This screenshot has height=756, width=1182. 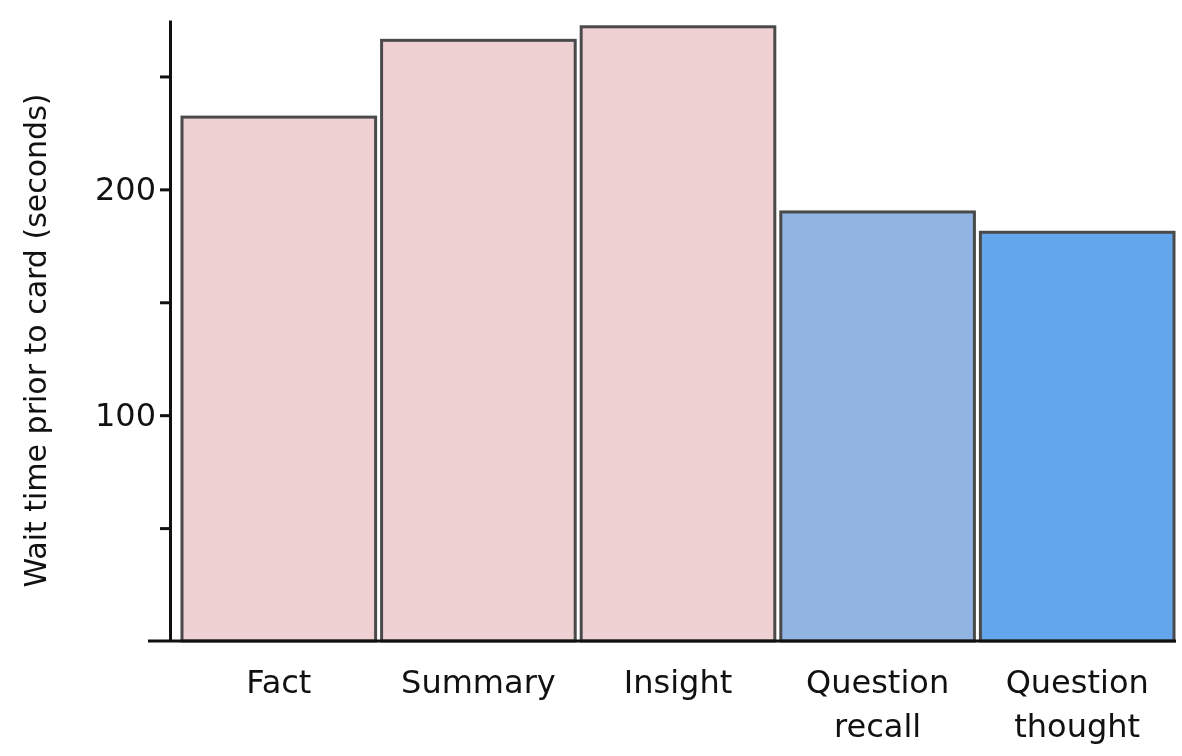 What do you see at coordinates (125, 414) in the screenshot?
I see `y-tick-label: 100` at bounding box center [125, 414].